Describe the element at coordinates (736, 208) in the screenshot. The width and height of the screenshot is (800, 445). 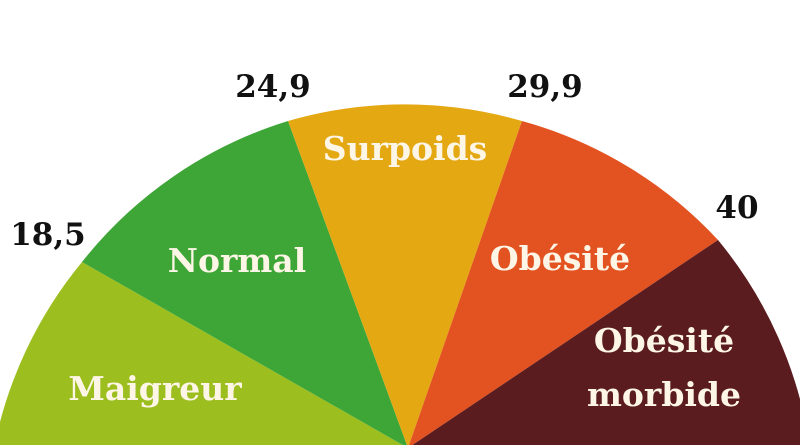
I see `threshold-40: 40` at that location.